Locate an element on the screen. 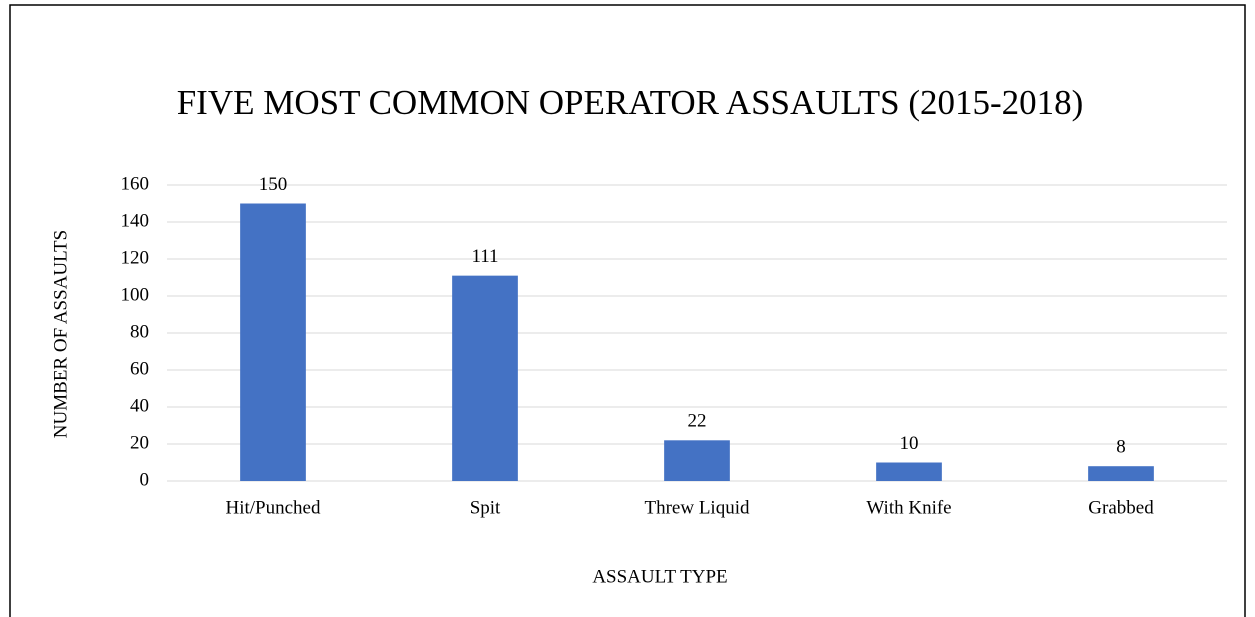 The width and height of the screenshot is (1255, 617). y-tick-label: 40 is located at coordinates (139, 405).